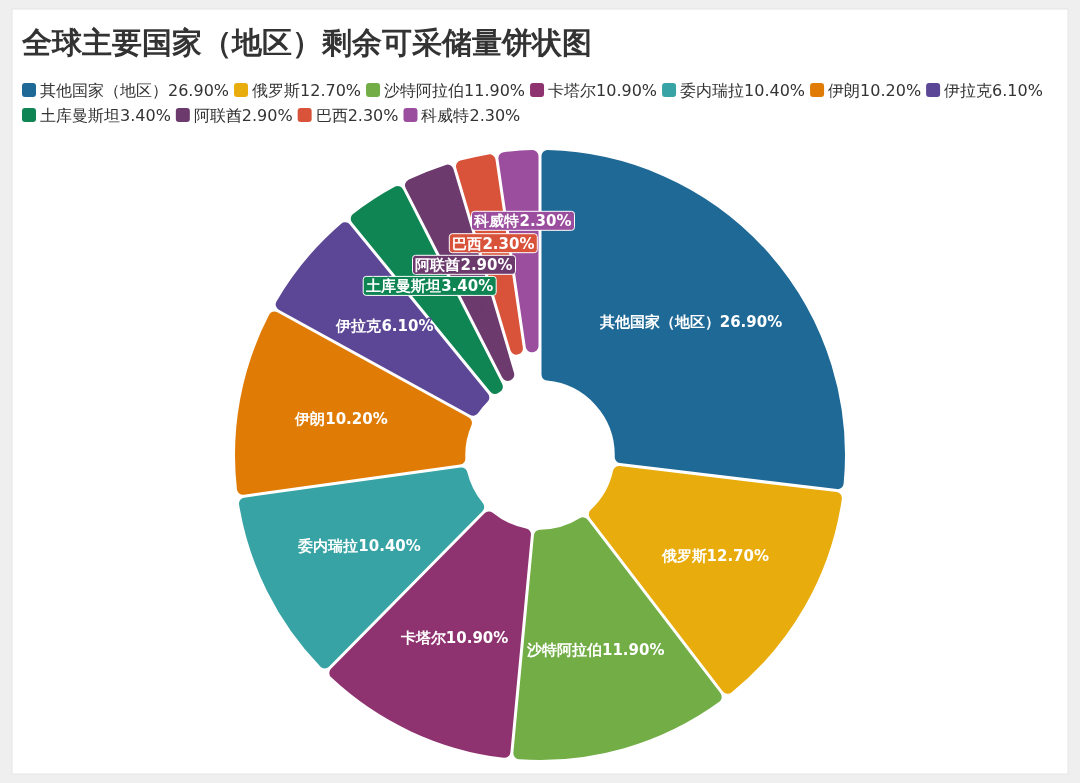 Image resolution: width=1080 pixels, height=783 pixels. What do you see at coordinates (493, 243) in the screenshot?
I see `slice-label: 巴西2.30%` at bounding box center [493, 243].